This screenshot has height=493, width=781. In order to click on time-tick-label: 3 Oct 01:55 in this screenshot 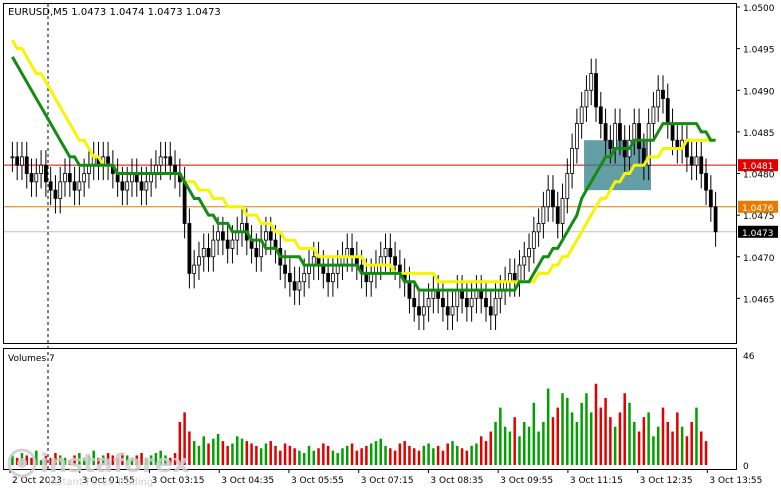, I will do `click(108, 481)`.